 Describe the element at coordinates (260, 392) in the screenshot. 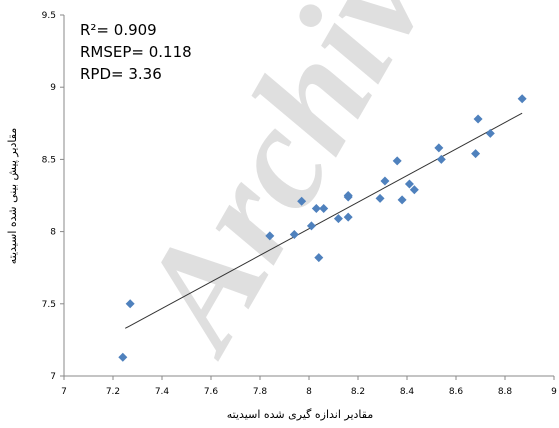

I see `x-tick-label: 7.8` at that location.